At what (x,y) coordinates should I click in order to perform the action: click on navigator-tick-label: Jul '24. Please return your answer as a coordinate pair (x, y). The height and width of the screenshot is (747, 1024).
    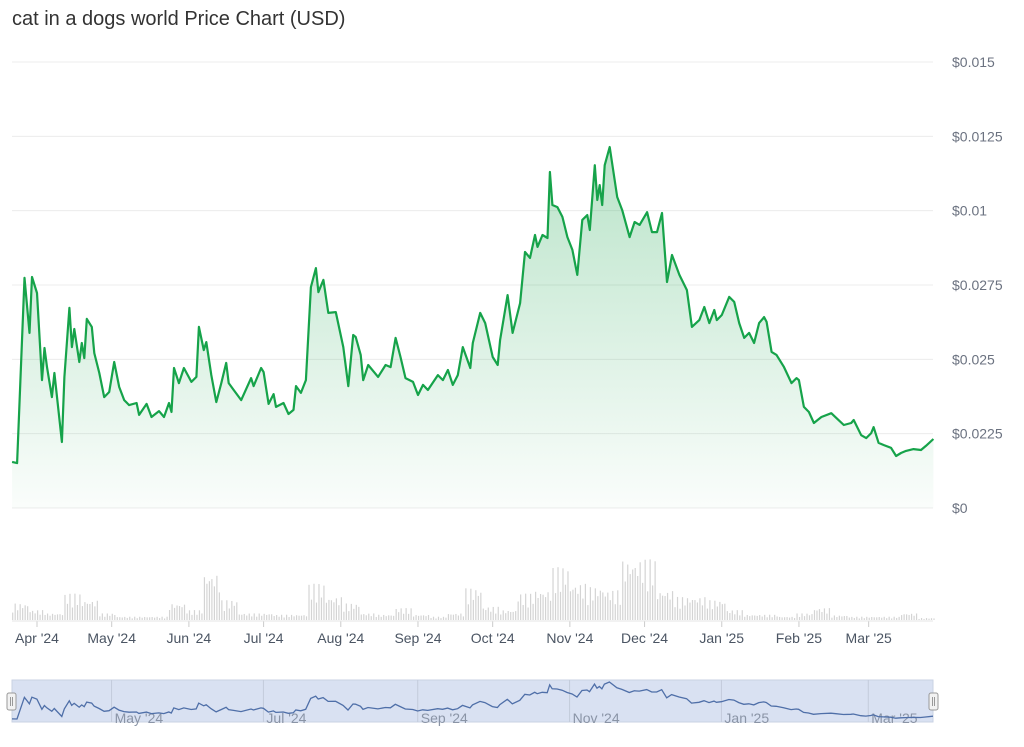
    Looking at the image, I should click on (286, 718).